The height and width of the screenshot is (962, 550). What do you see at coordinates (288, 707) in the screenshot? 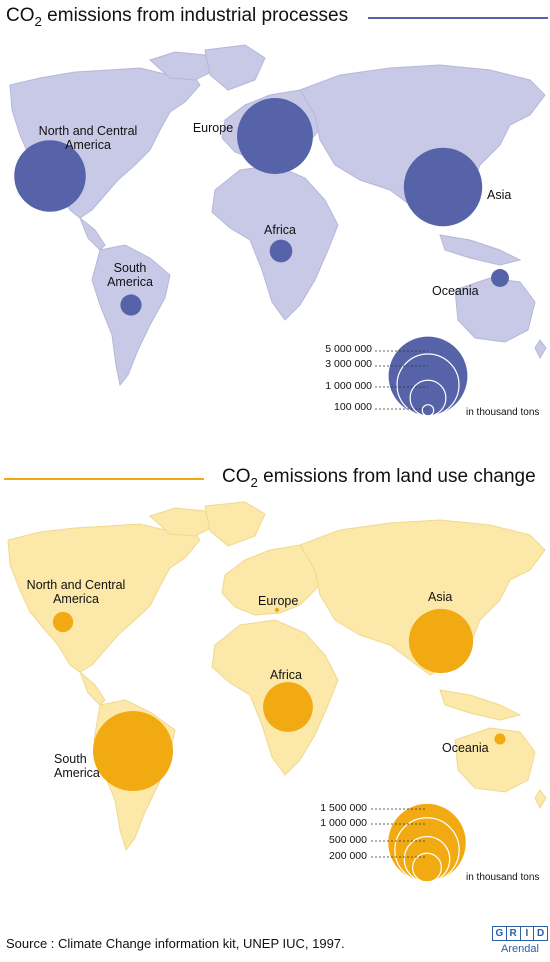
I see `map2-bubble-africa` at bounding box center [288, 707].